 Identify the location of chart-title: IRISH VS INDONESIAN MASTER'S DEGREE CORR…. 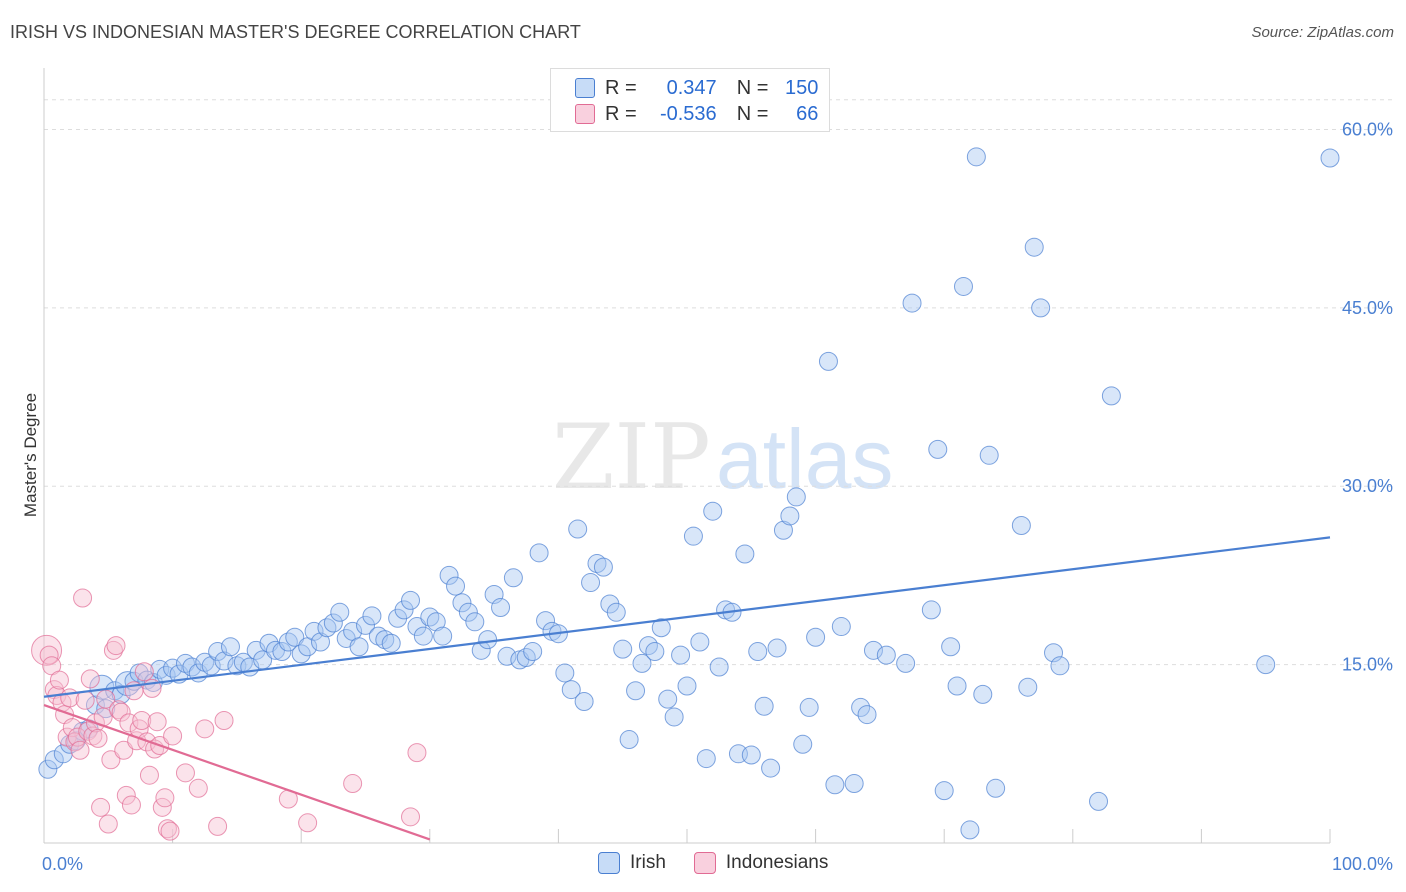
(295, 32).